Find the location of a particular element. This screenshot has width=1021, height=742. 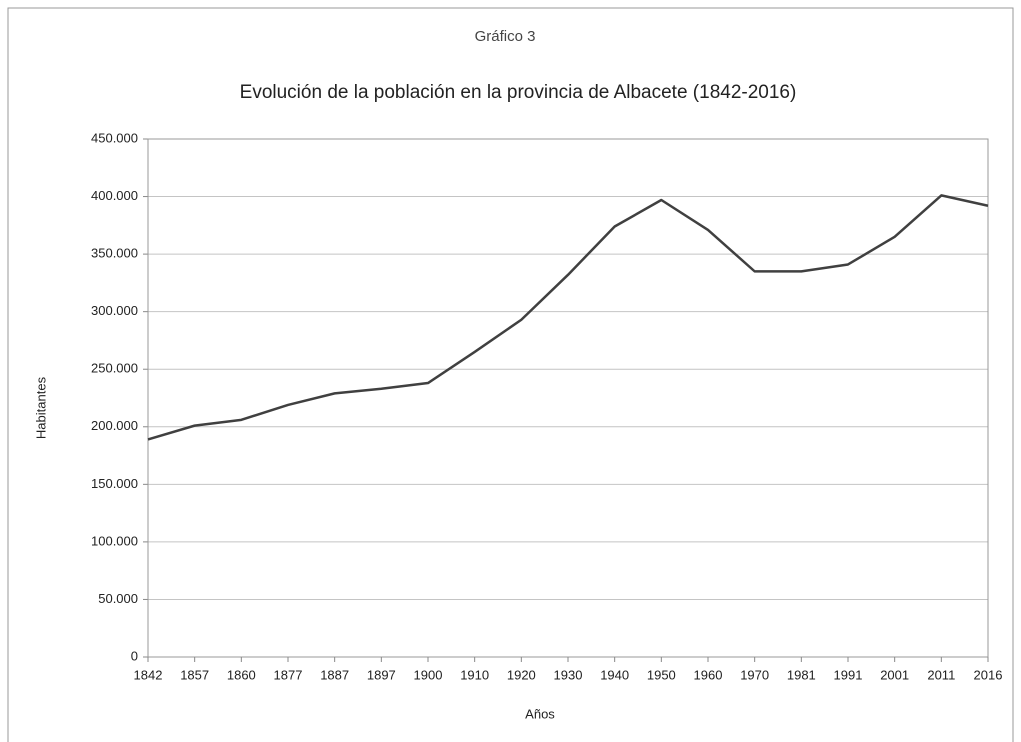

x-tick-label: 1991 is located at coordinates (848, 674).